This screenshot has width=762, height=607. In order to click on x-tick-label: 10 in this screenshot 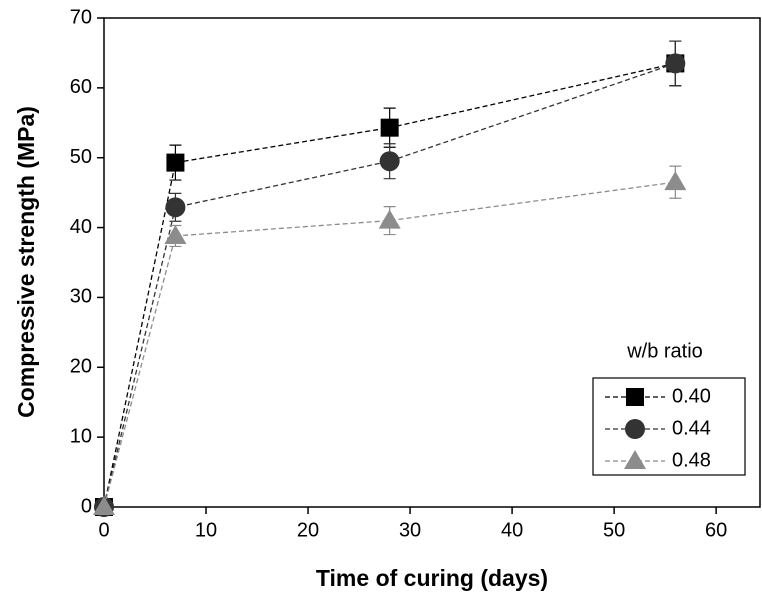, I will do `click(206, 530)`.